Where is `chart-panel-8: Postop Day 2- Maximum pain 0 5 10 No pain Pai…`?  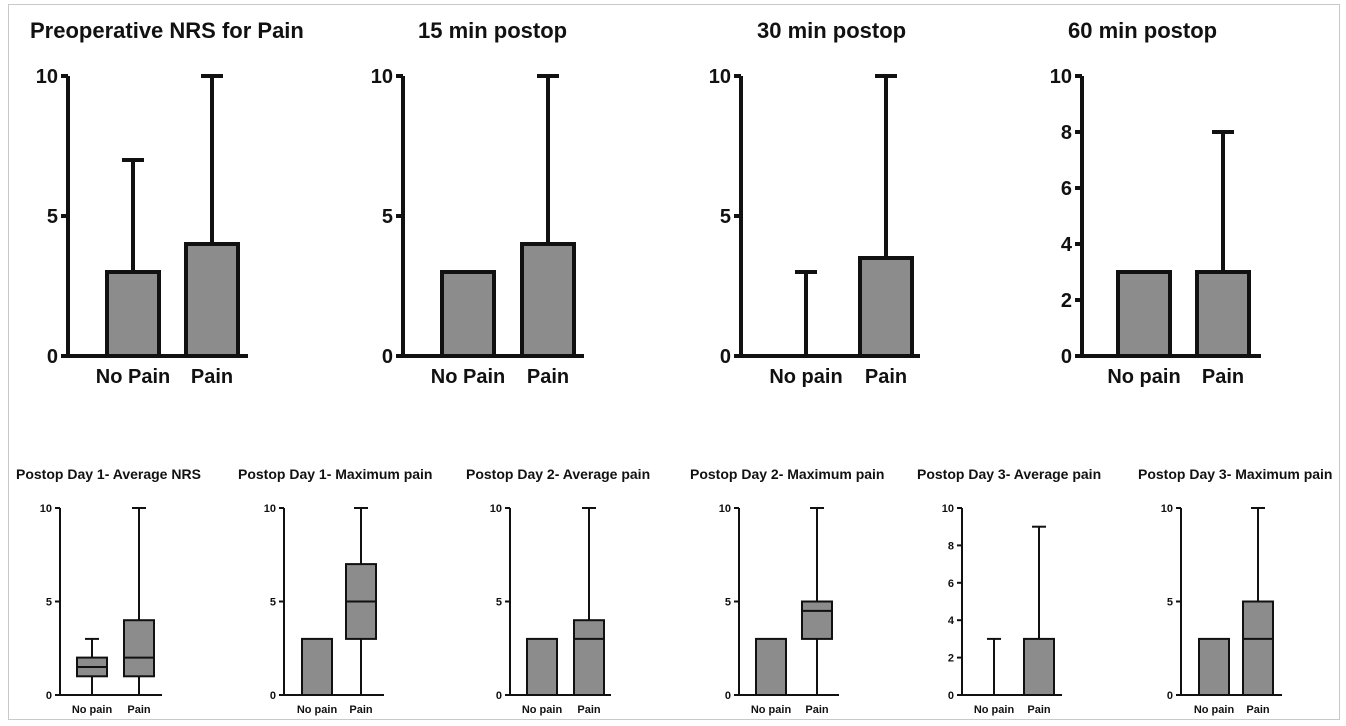
chart-panel-8: Postop Day 2- Maximum pain 0 5 10 No pain Pai… is located at coordinates (787, 591).